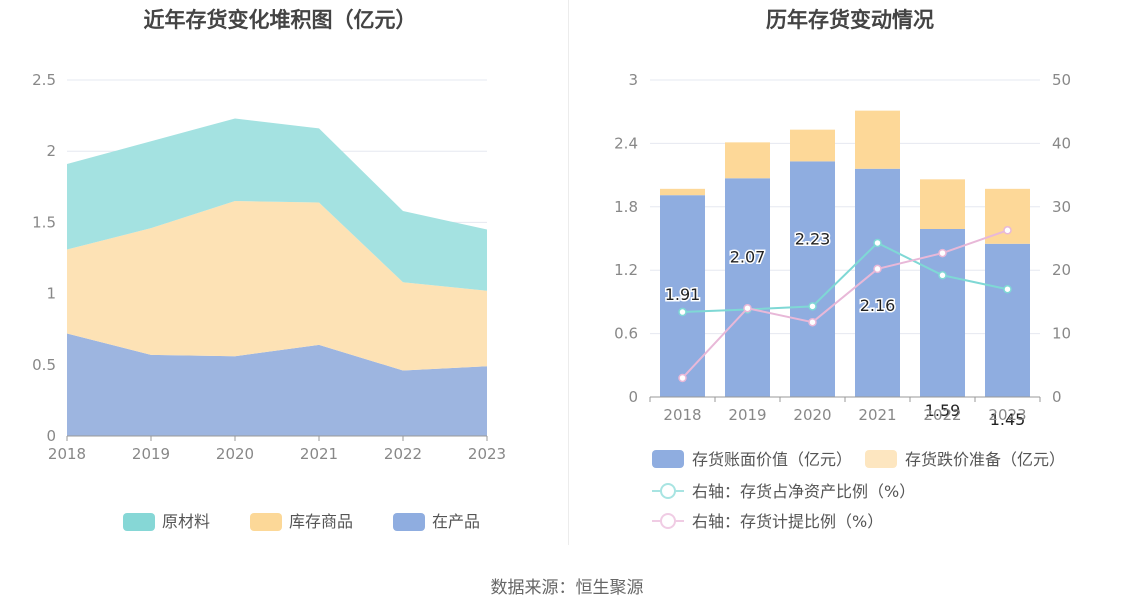 This screenshot has width=1134, height=612. What do you see at coordinates (277, 286) in the screenshot?
I see `area-库存商品` at bounding box center [277, 286].